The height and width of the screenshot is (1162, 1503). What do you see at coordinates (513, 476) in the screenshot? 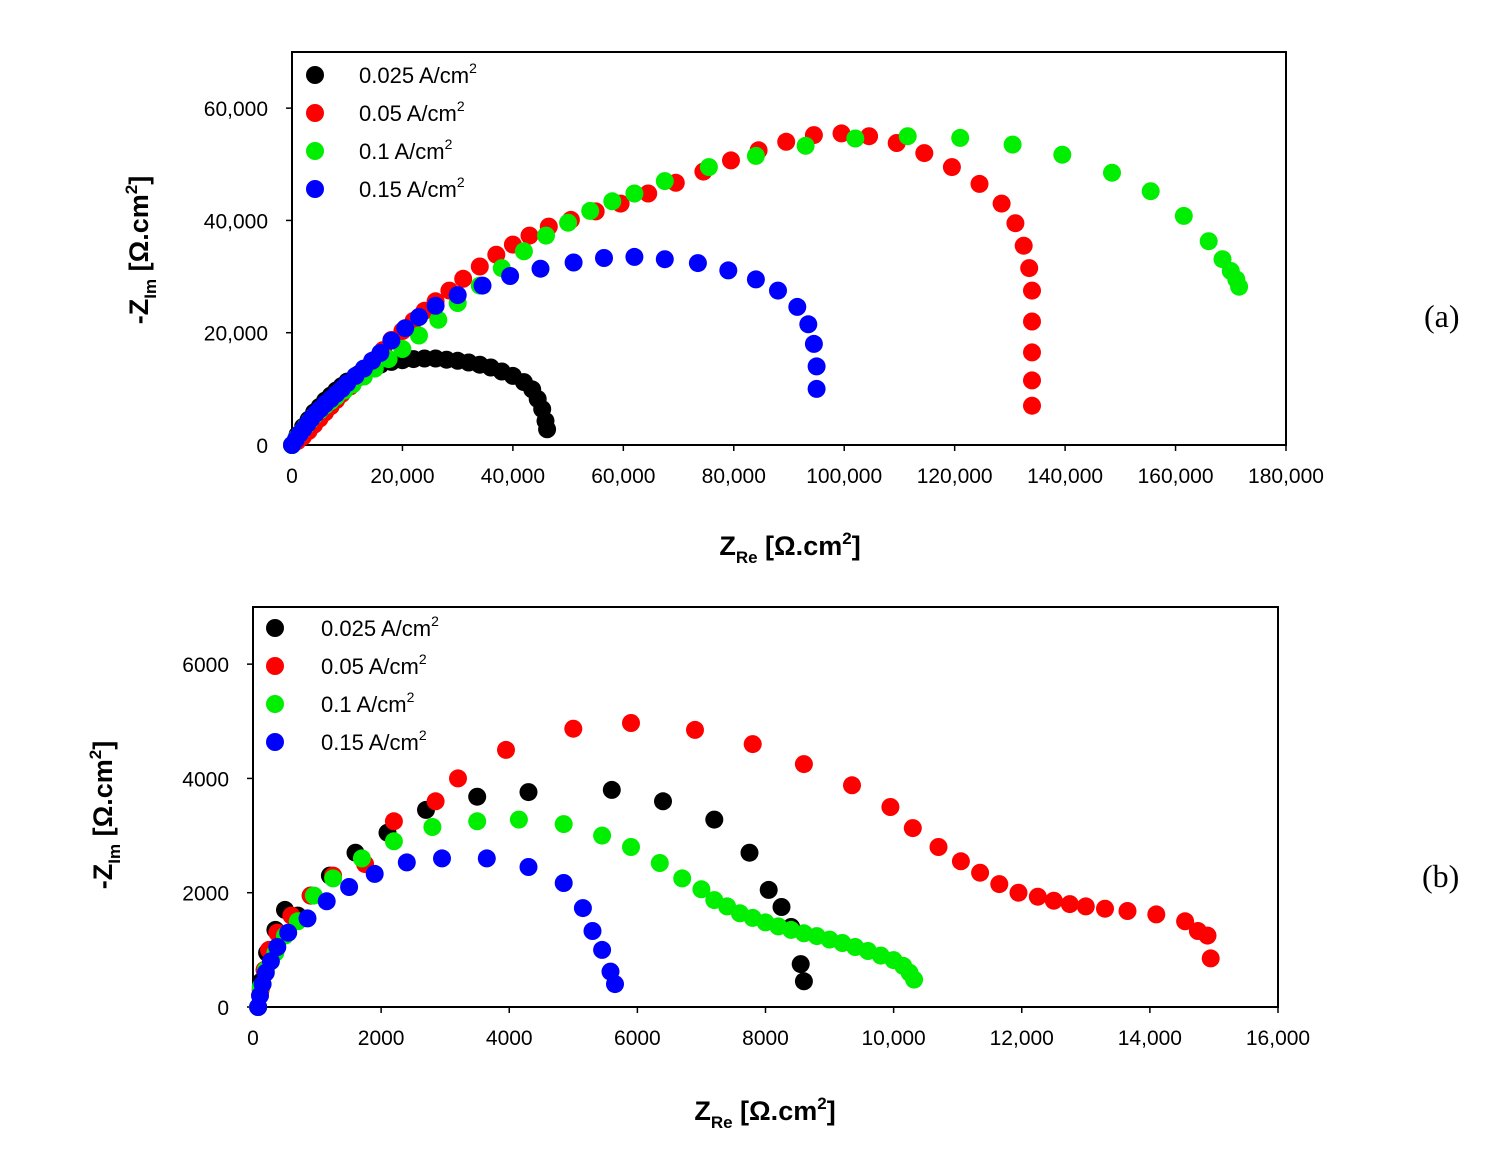
I see `x-tick-label: 40,000` at bounding box center [513, 476].